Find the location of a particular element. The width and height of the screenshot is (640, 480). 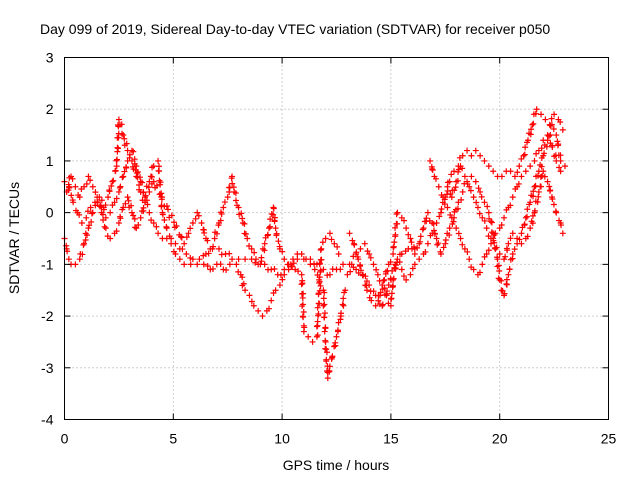

series-arc-e is located at coordinates (457, 215).